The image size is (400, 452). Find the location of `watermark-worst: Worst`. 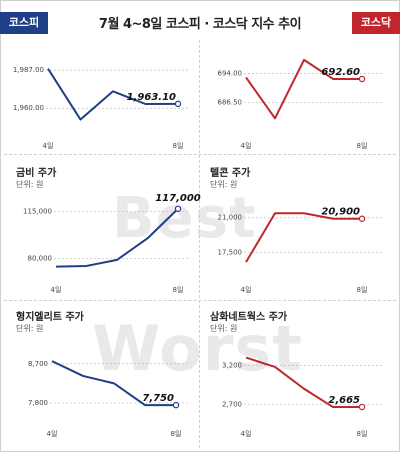

watermark-worst: Worst is located at coordinates (197, 348).